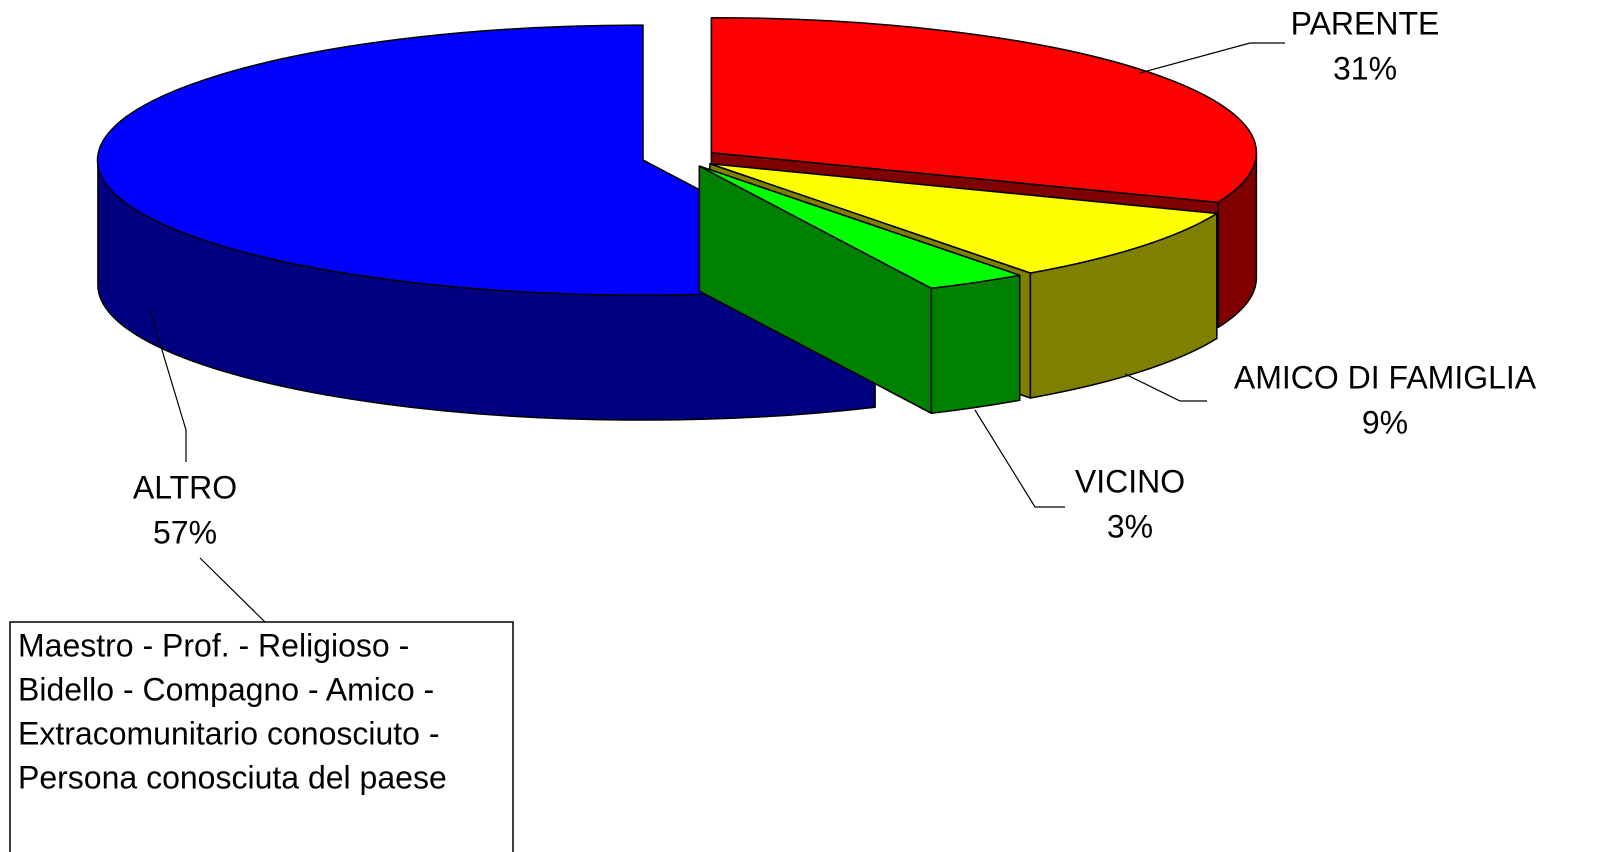 The height and width of the screenshot is (852, 1617). I want to click on value-label: 9%, so click(1385, 422).